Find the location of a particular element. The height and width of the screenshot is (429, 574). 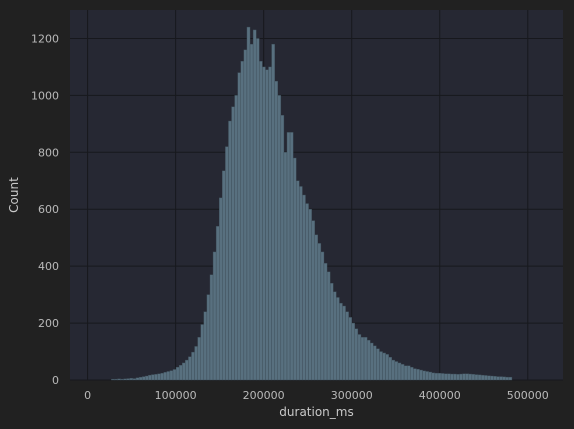

x-tick-label: 0 is located at coordinates (87, 395).